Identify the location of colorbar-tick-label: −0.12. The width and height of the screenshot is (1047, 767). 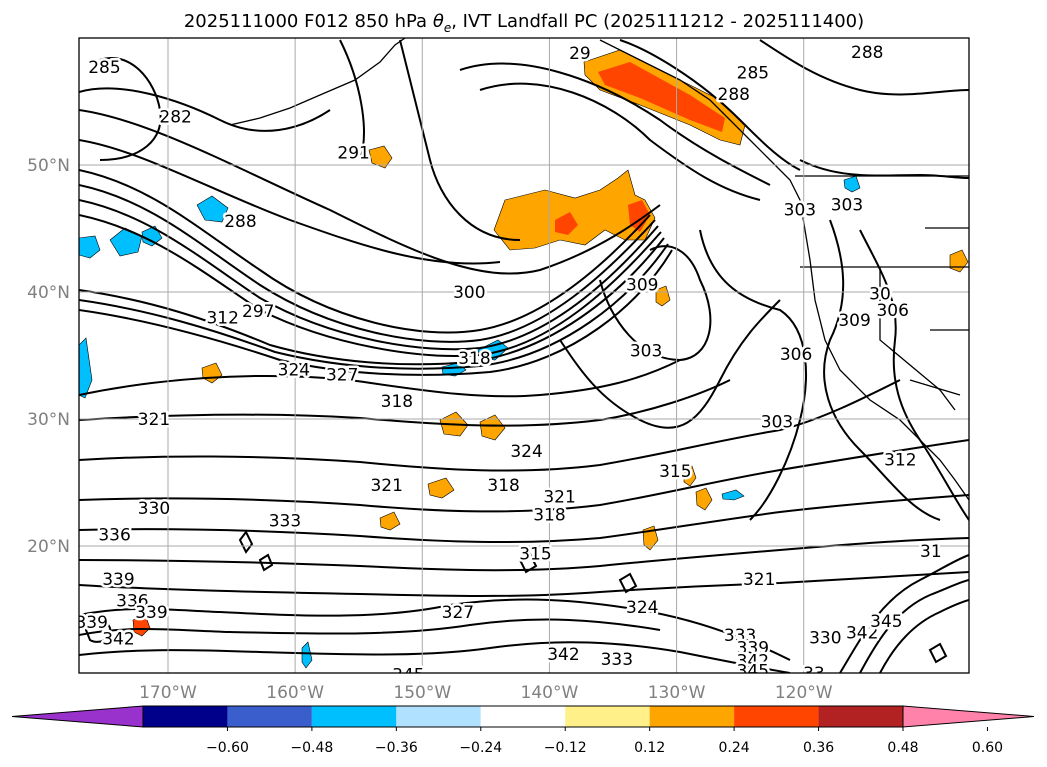
(565, 748).